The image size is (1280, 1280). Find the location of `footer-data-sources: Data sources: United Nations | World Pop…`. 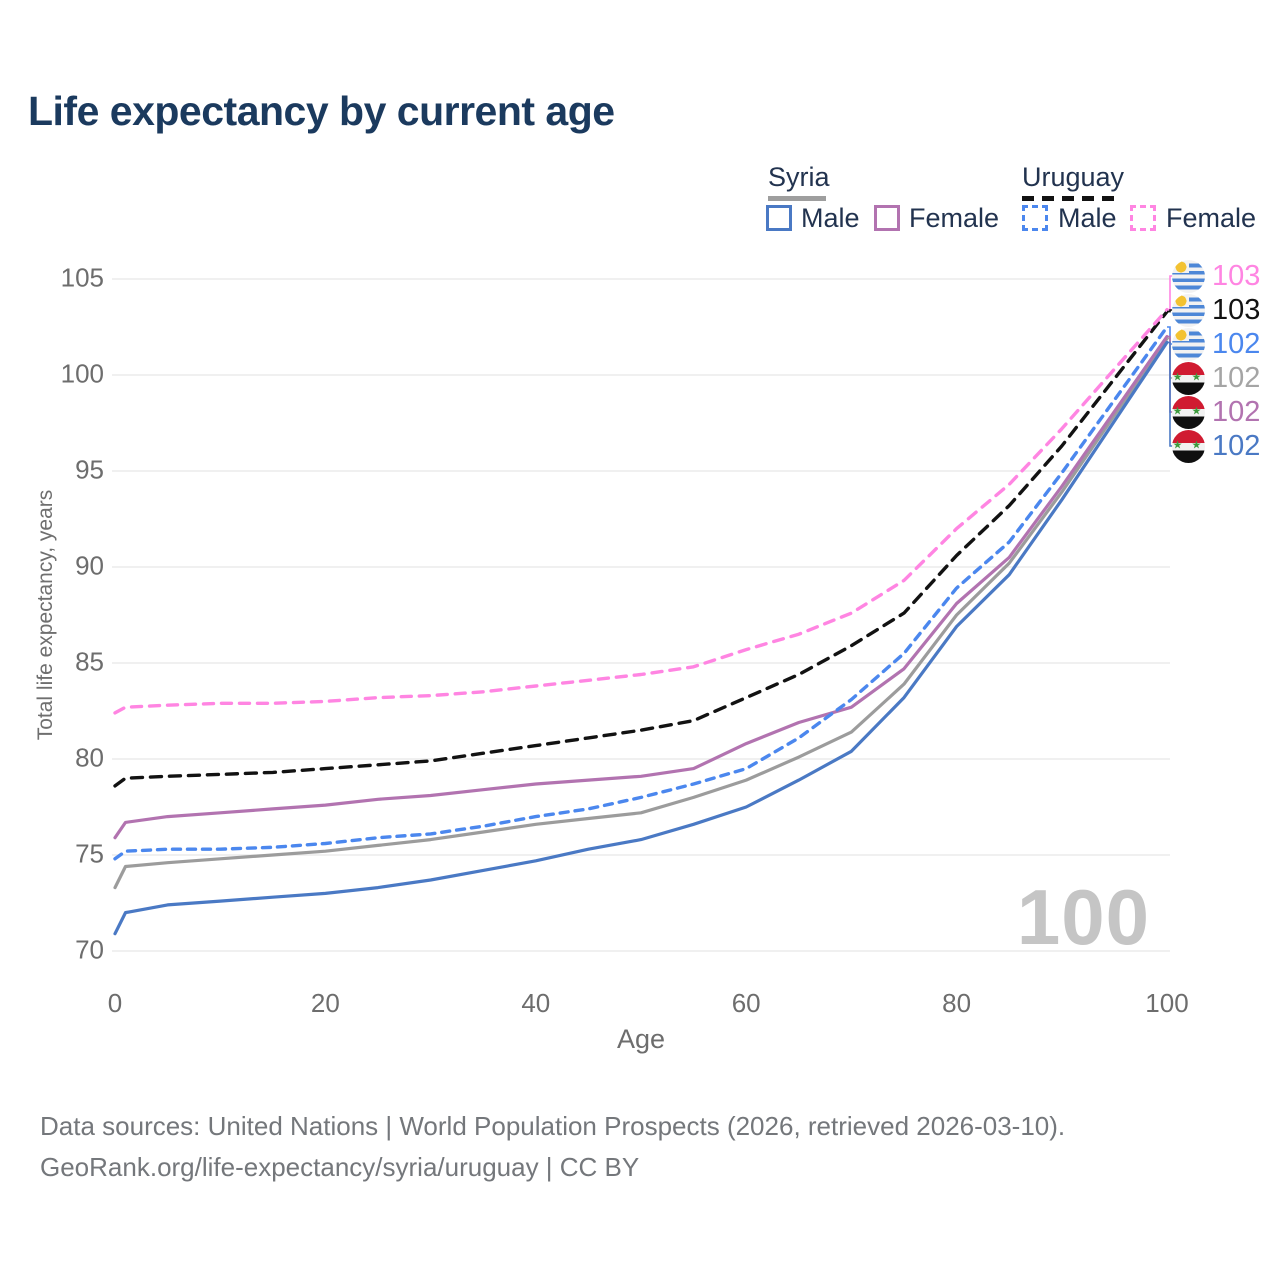

footer-data-sources: Data sources: United Nations | World Pop… is located at coordinates (553, 1126).